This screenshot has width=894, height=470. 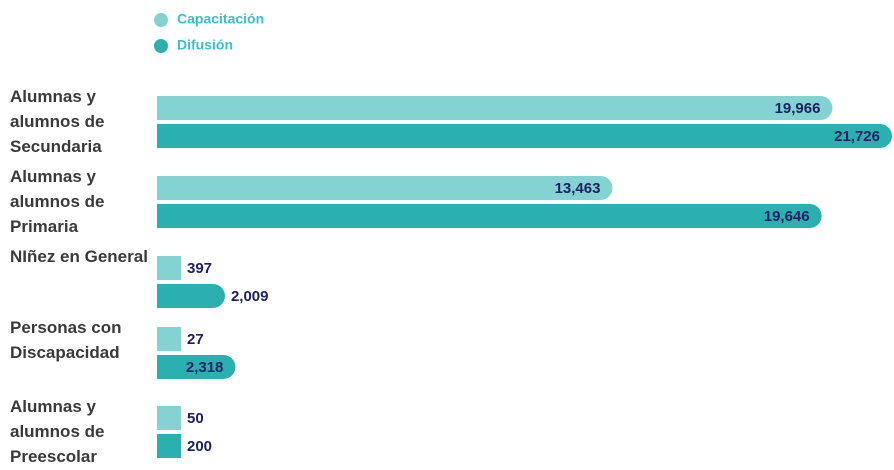 What do you see at coordinates (250, 296) in the screenshot?
I see `value-label: 2,009` at bounding box center [250, 296].